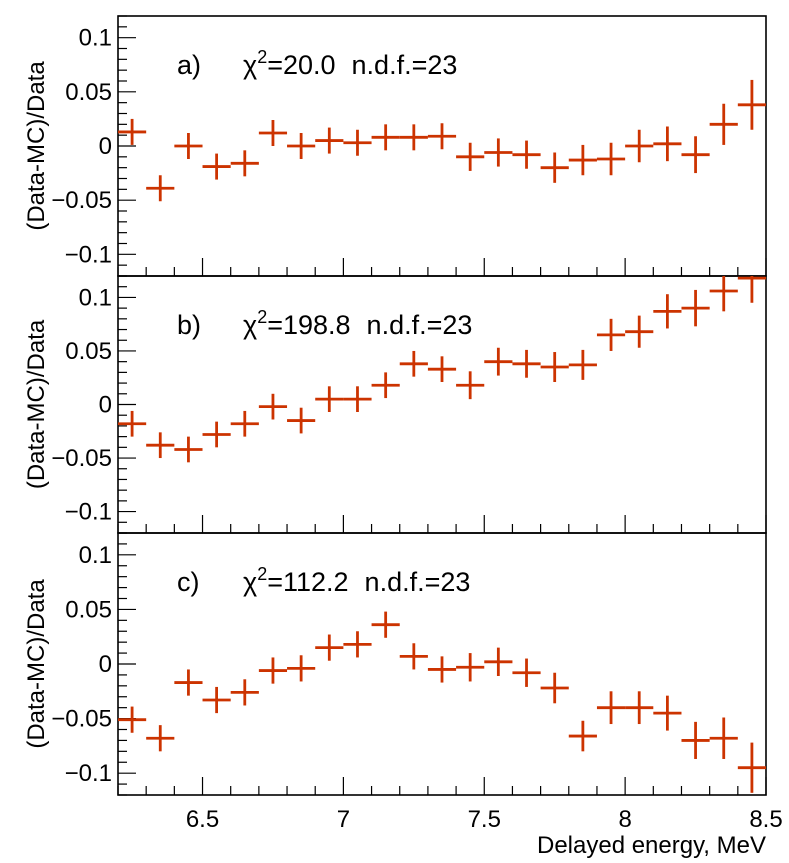  I want to click on chi2-annotation: χ2=198.8, so click(297, 323).